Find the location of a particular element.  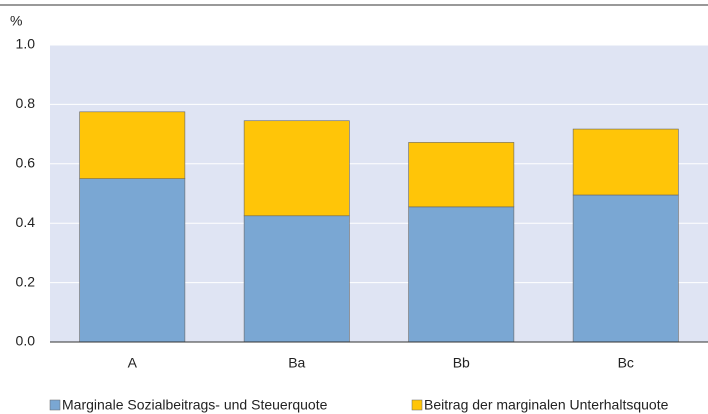

y-tick-label: 1.0 is located at coordinates (26, 44).